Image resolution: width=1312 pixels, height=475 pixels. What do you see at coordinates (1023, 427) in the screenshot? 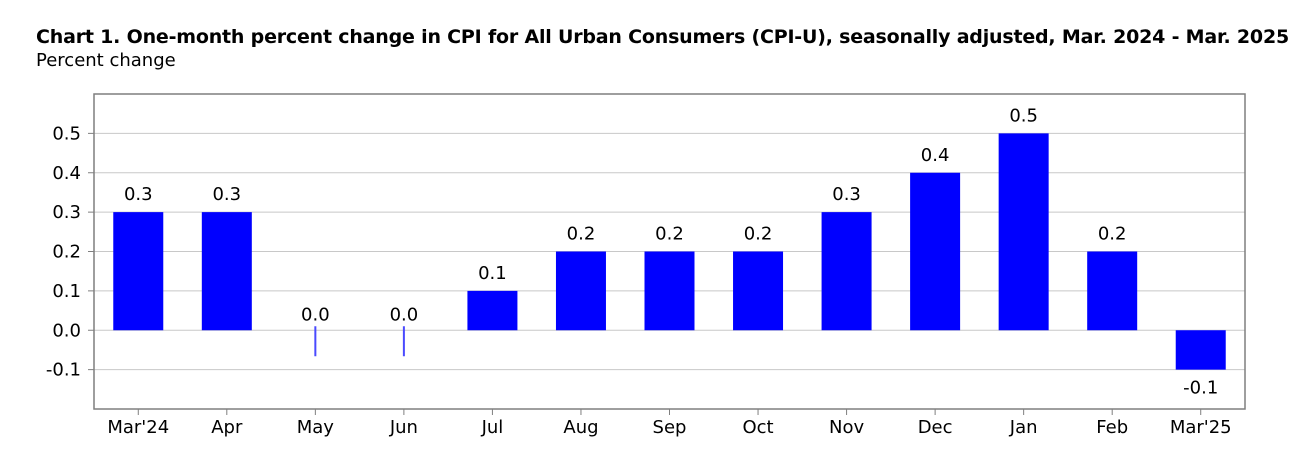
I see `x-tick-label: Jan` at bounding box center [1023, 427].